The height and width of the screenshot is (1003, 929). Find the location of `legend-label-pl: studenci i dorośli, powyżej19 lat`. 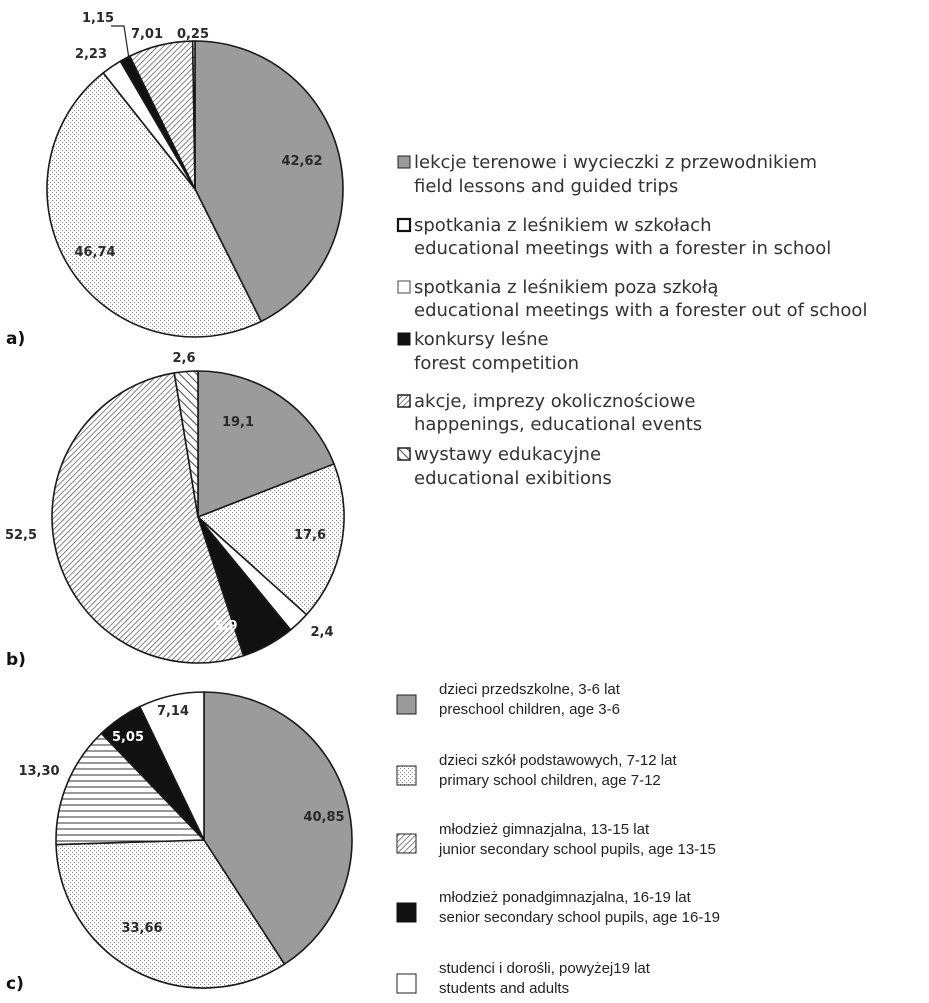

legend-label-pl: studenci i dorośli, powyżej19 lat is located at coordinates (545, 968).